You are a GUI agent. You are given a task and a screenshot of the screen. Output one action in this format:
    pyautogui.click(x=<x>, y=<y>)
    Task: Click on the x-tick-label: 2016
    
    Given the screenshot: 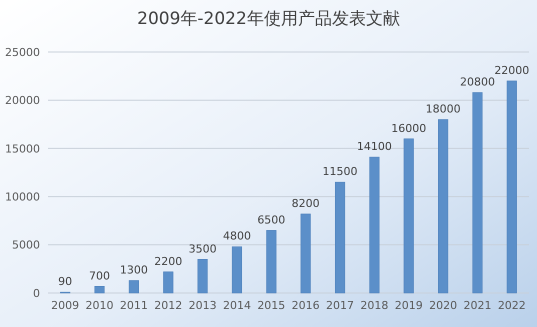 What is the action you would take?
    pyautogui.click(x=306, y=305)
    